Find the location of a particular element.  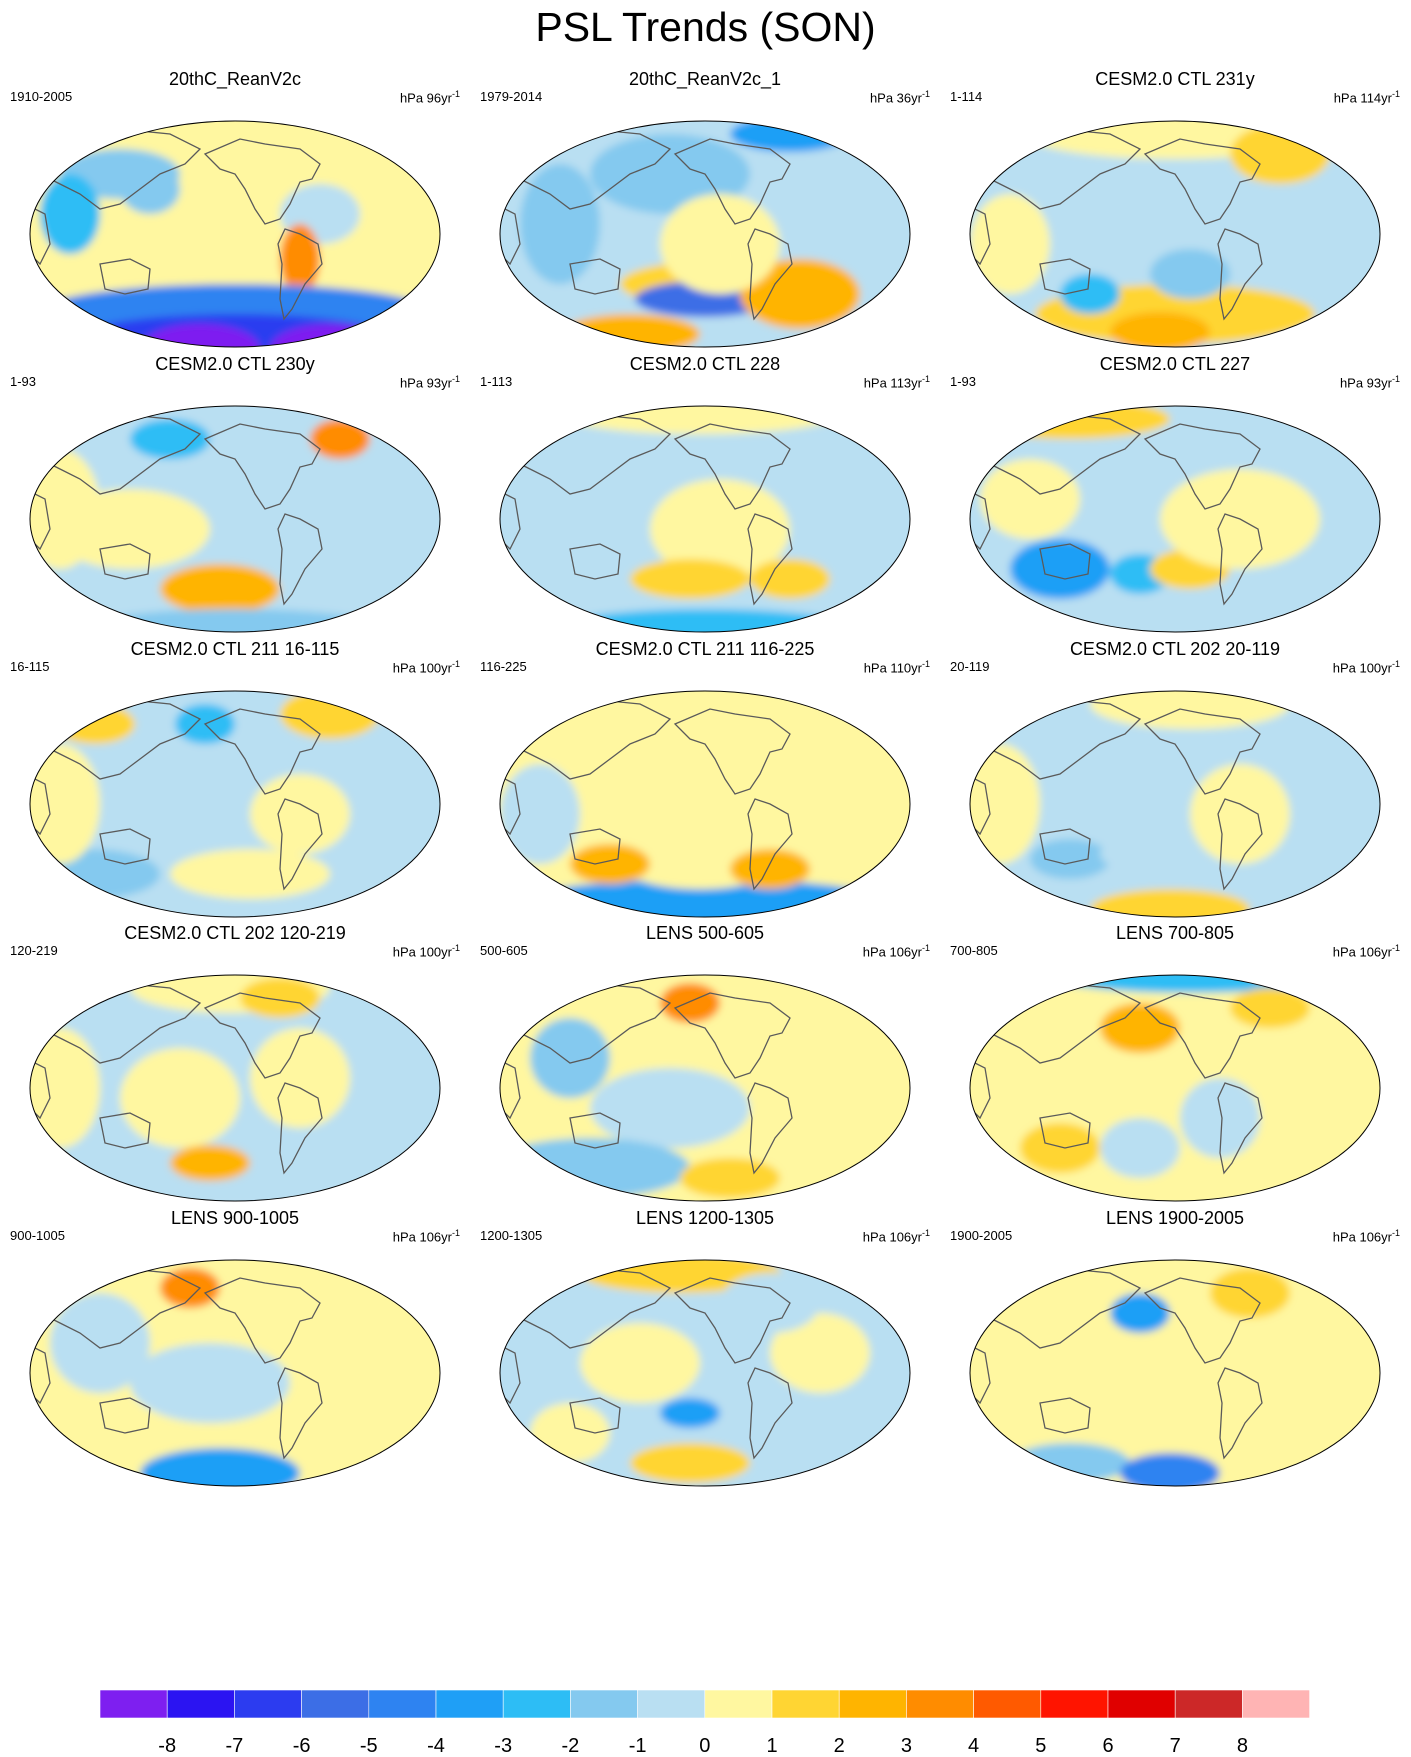

panel-period: 1-93 is located at coordinates (963, 381).